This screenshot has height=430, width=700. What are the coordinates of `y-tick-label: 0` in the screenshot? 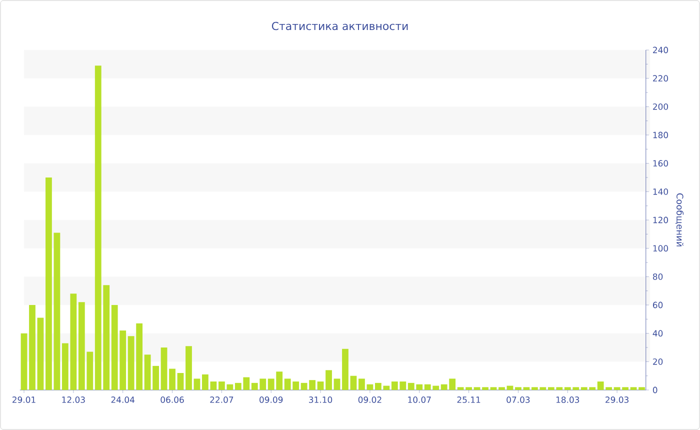 It's located at (655, 390).